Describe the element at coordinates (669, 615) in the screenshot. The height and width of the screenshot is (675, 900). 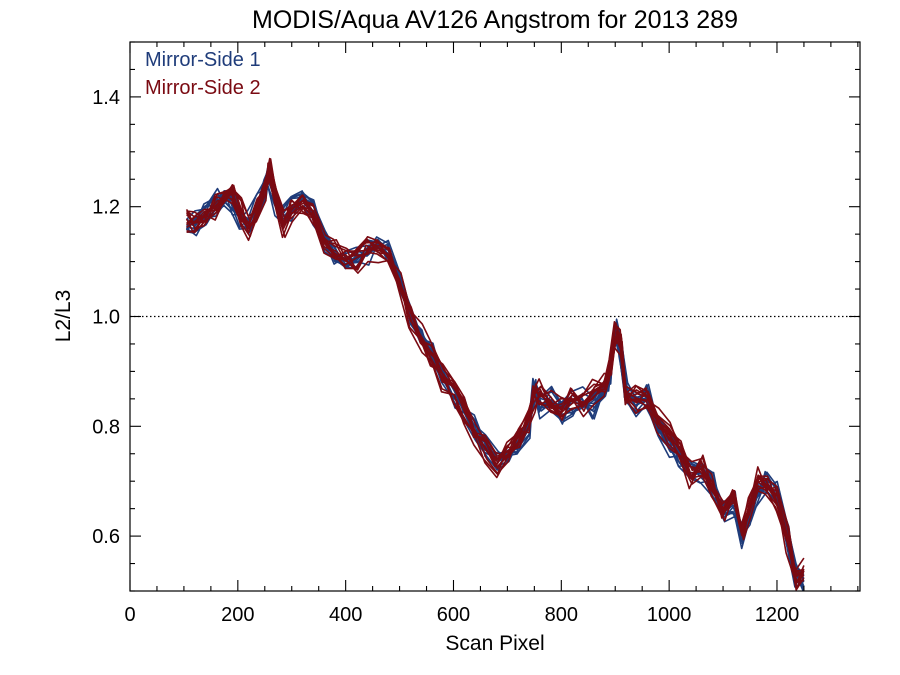
I see `x-tick-label: 1000` at that location.